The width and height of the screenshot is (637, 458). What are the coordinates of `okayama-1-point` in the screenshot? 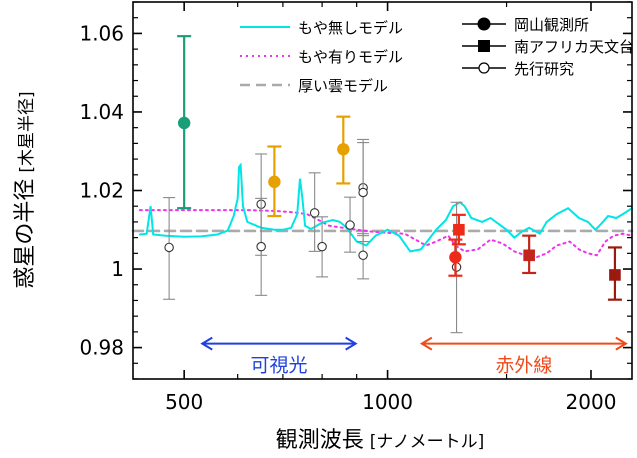 It's located at (274, 182).